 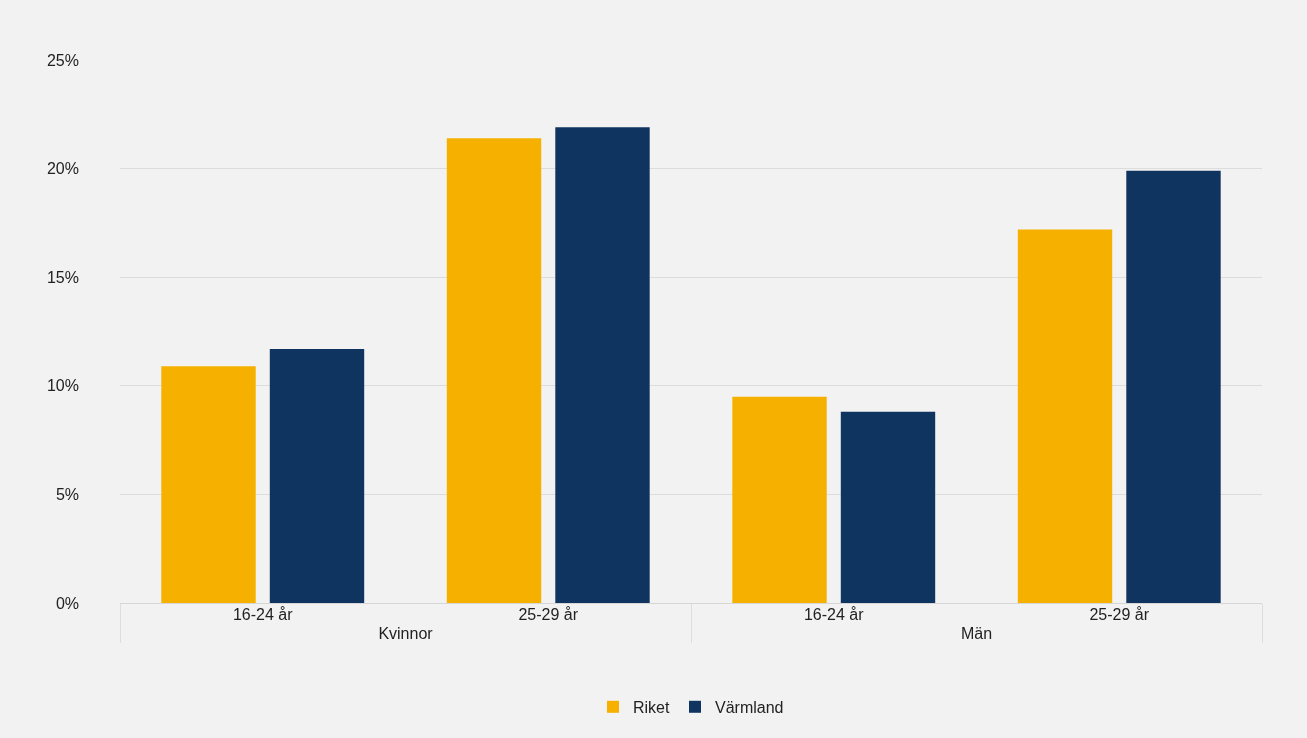 I want to click on y-tick-label: 10%, so click(x=62, y=386).